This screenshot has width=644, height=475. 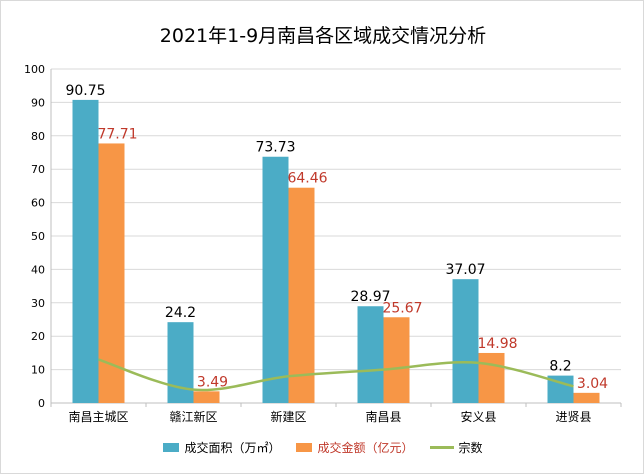 What do you see at coordinates (441, 447) in the screenshot?
I see `legend-swatch-count` at bounding box center [441, 447].